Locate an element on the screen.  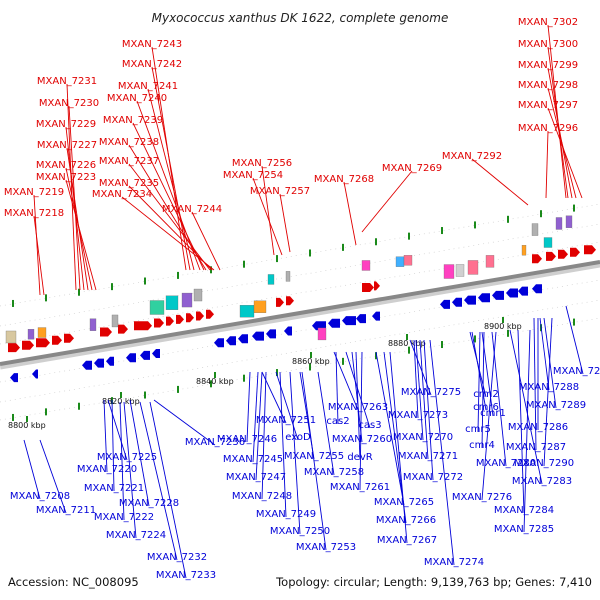
gene-label: MXAN_7251 is located at coordinates (286, 420).